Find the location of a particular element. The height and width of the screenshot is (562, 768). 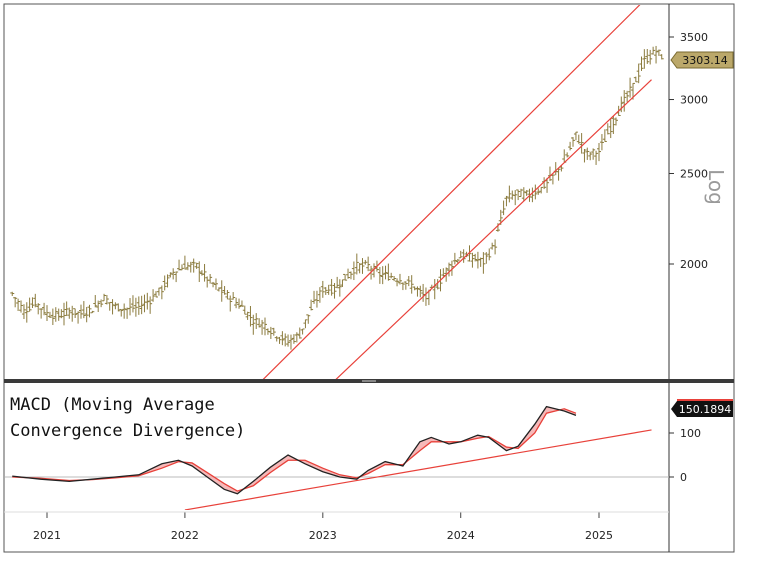

price-last-tag: 3303.14 is located at coordinates (702, 60).